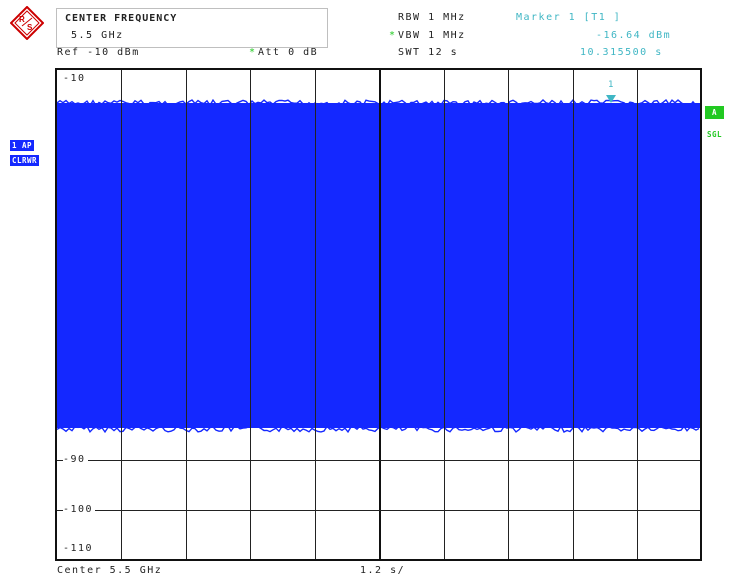 The width and height of the screenshot is (732, 579). Describe the element at coordinates (432, 35) in the screenshot. I see `vbw-setting: VBW 1 MHz` at that location.